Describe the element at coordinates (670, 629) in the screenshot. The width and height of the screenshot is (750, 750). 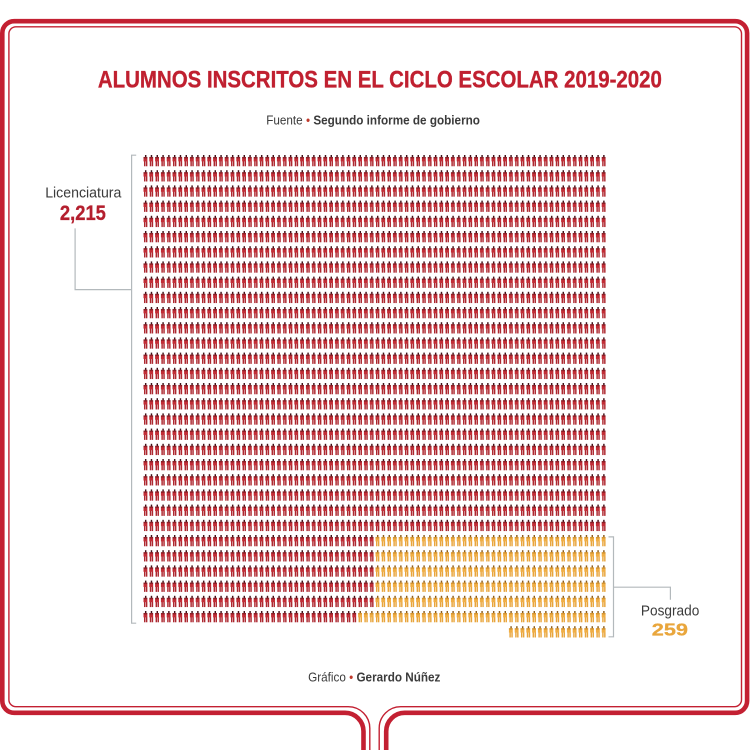
I see `svg-text: 259` at that location.